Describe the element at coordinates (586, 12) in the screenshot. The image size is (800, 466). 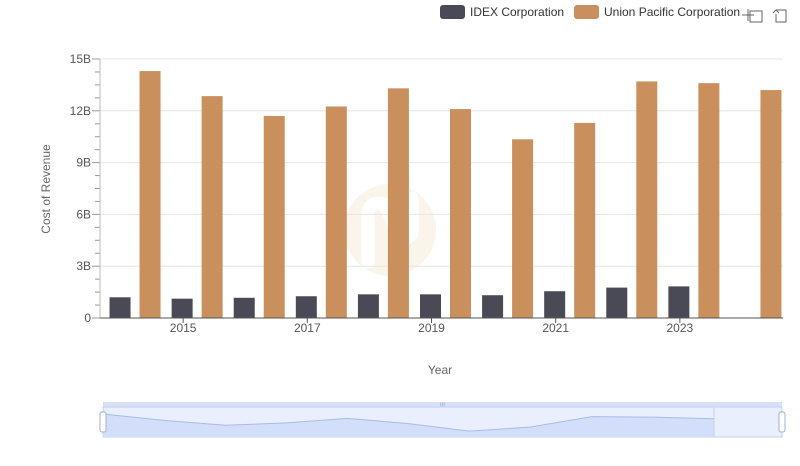
I see `legend-swatch-union-pacific` at that location.